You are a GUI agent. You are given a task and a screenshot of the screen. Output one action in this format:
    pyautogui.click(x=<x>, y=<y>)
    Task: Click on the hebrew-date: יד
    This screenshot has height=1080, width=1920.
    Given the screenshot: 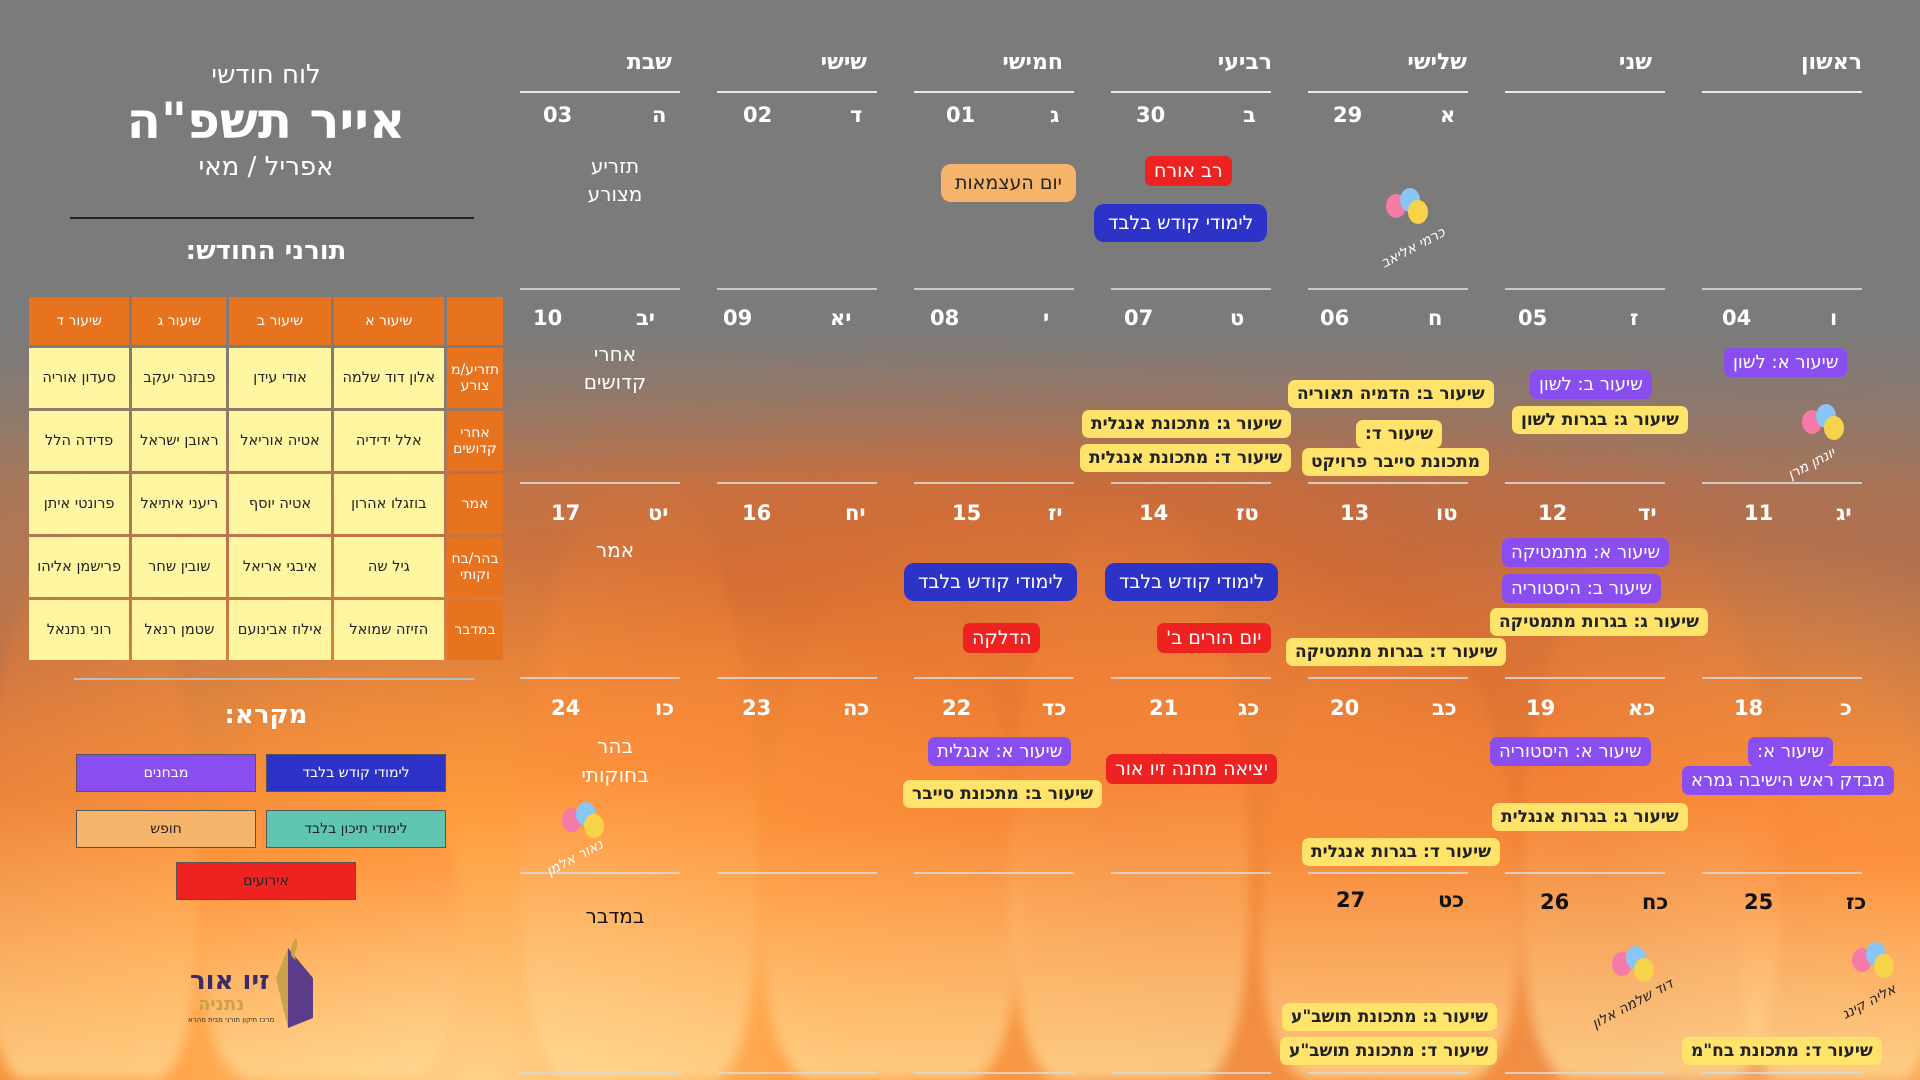 What is the action you would take?
    pyautogui.click(x=1647, y=513)
    